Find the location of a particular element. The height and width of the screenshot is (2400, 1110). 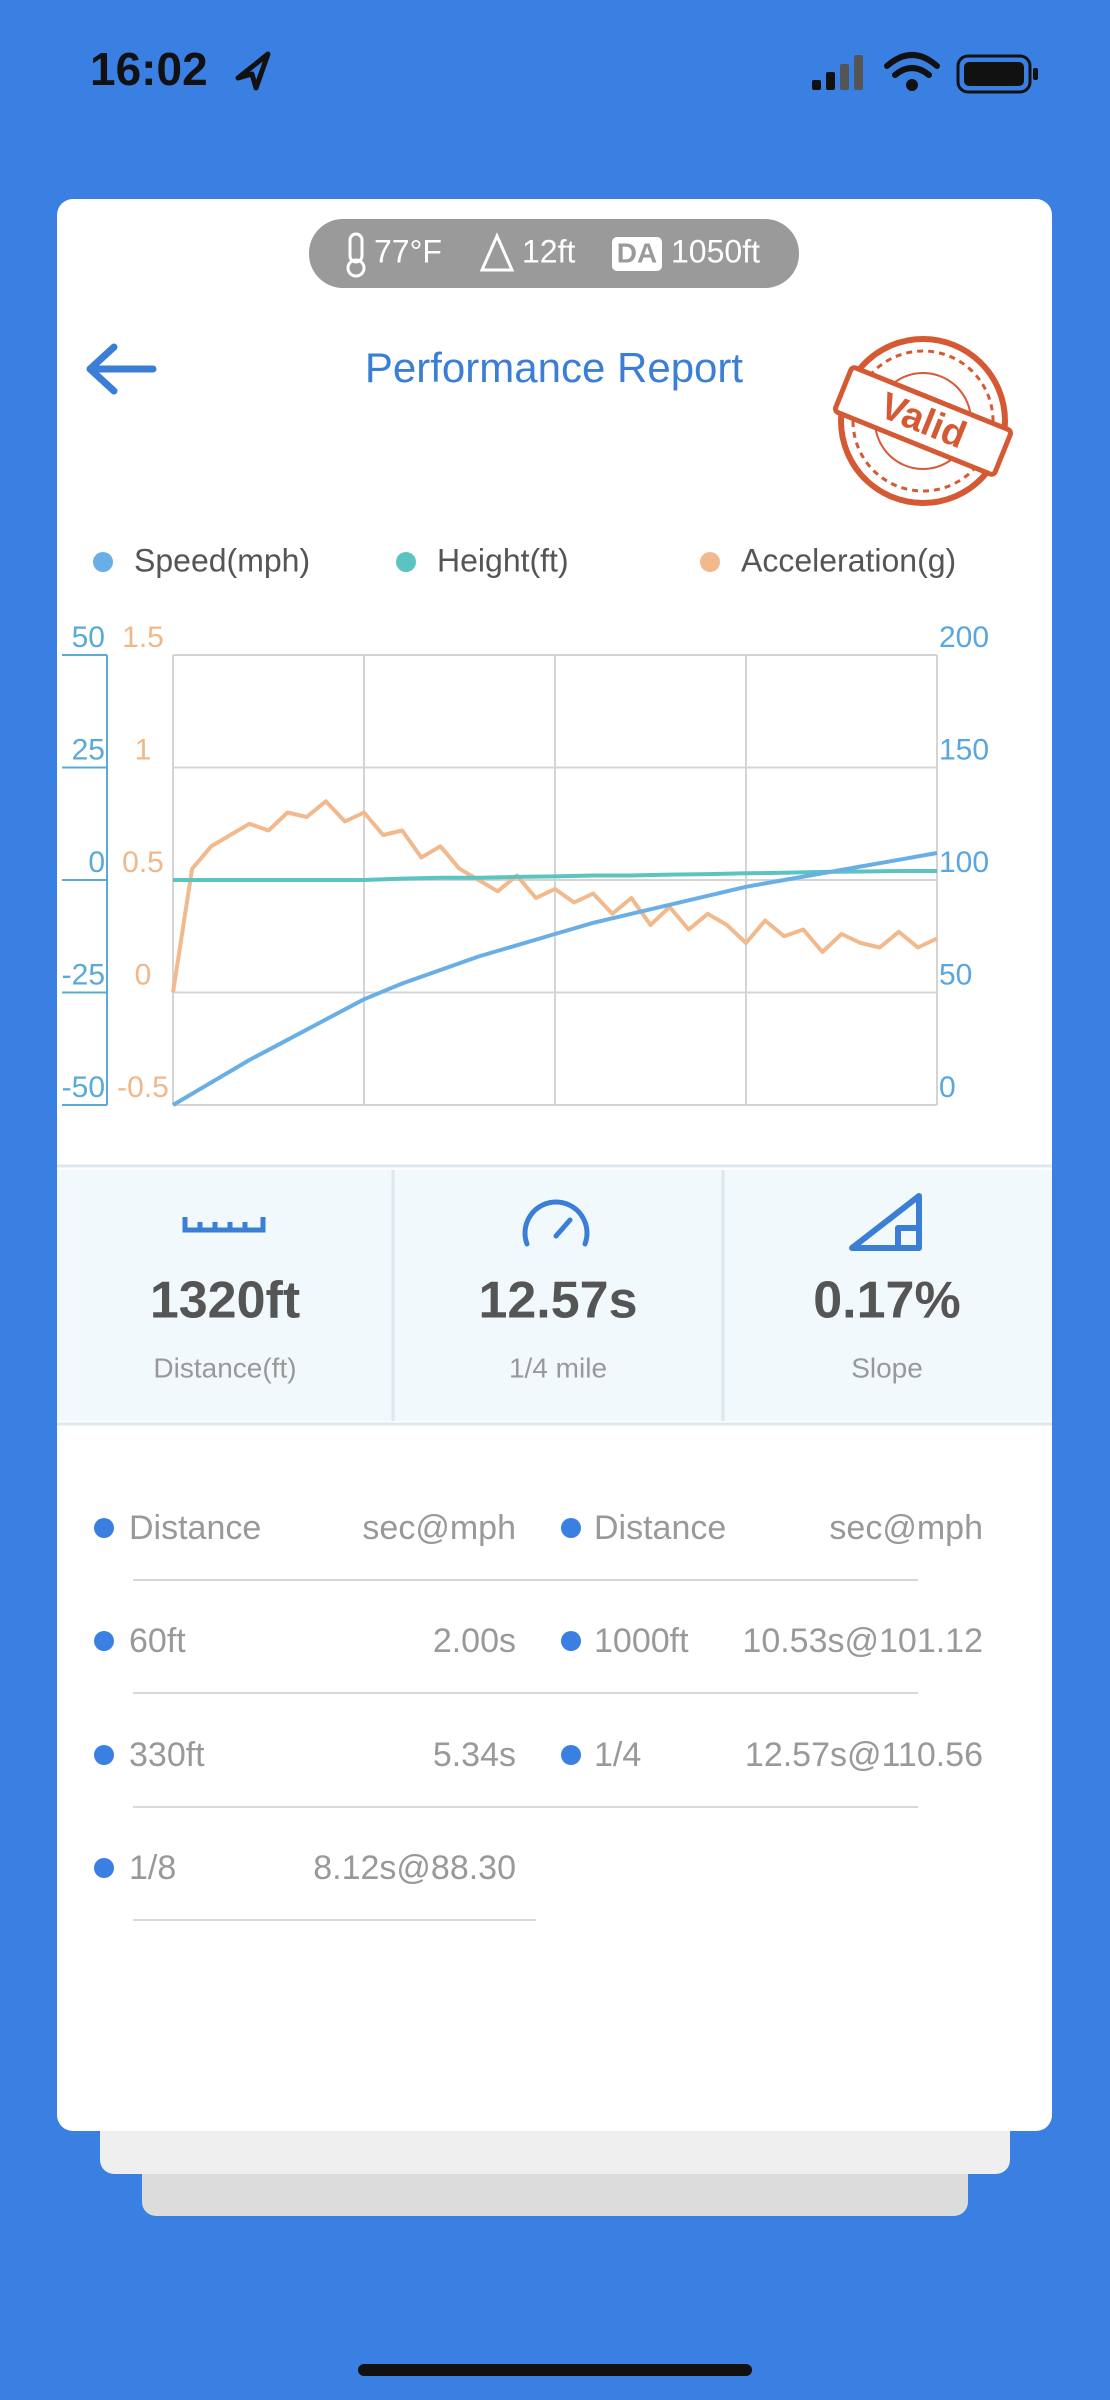

da-badge is located at coordinates (637, 254).